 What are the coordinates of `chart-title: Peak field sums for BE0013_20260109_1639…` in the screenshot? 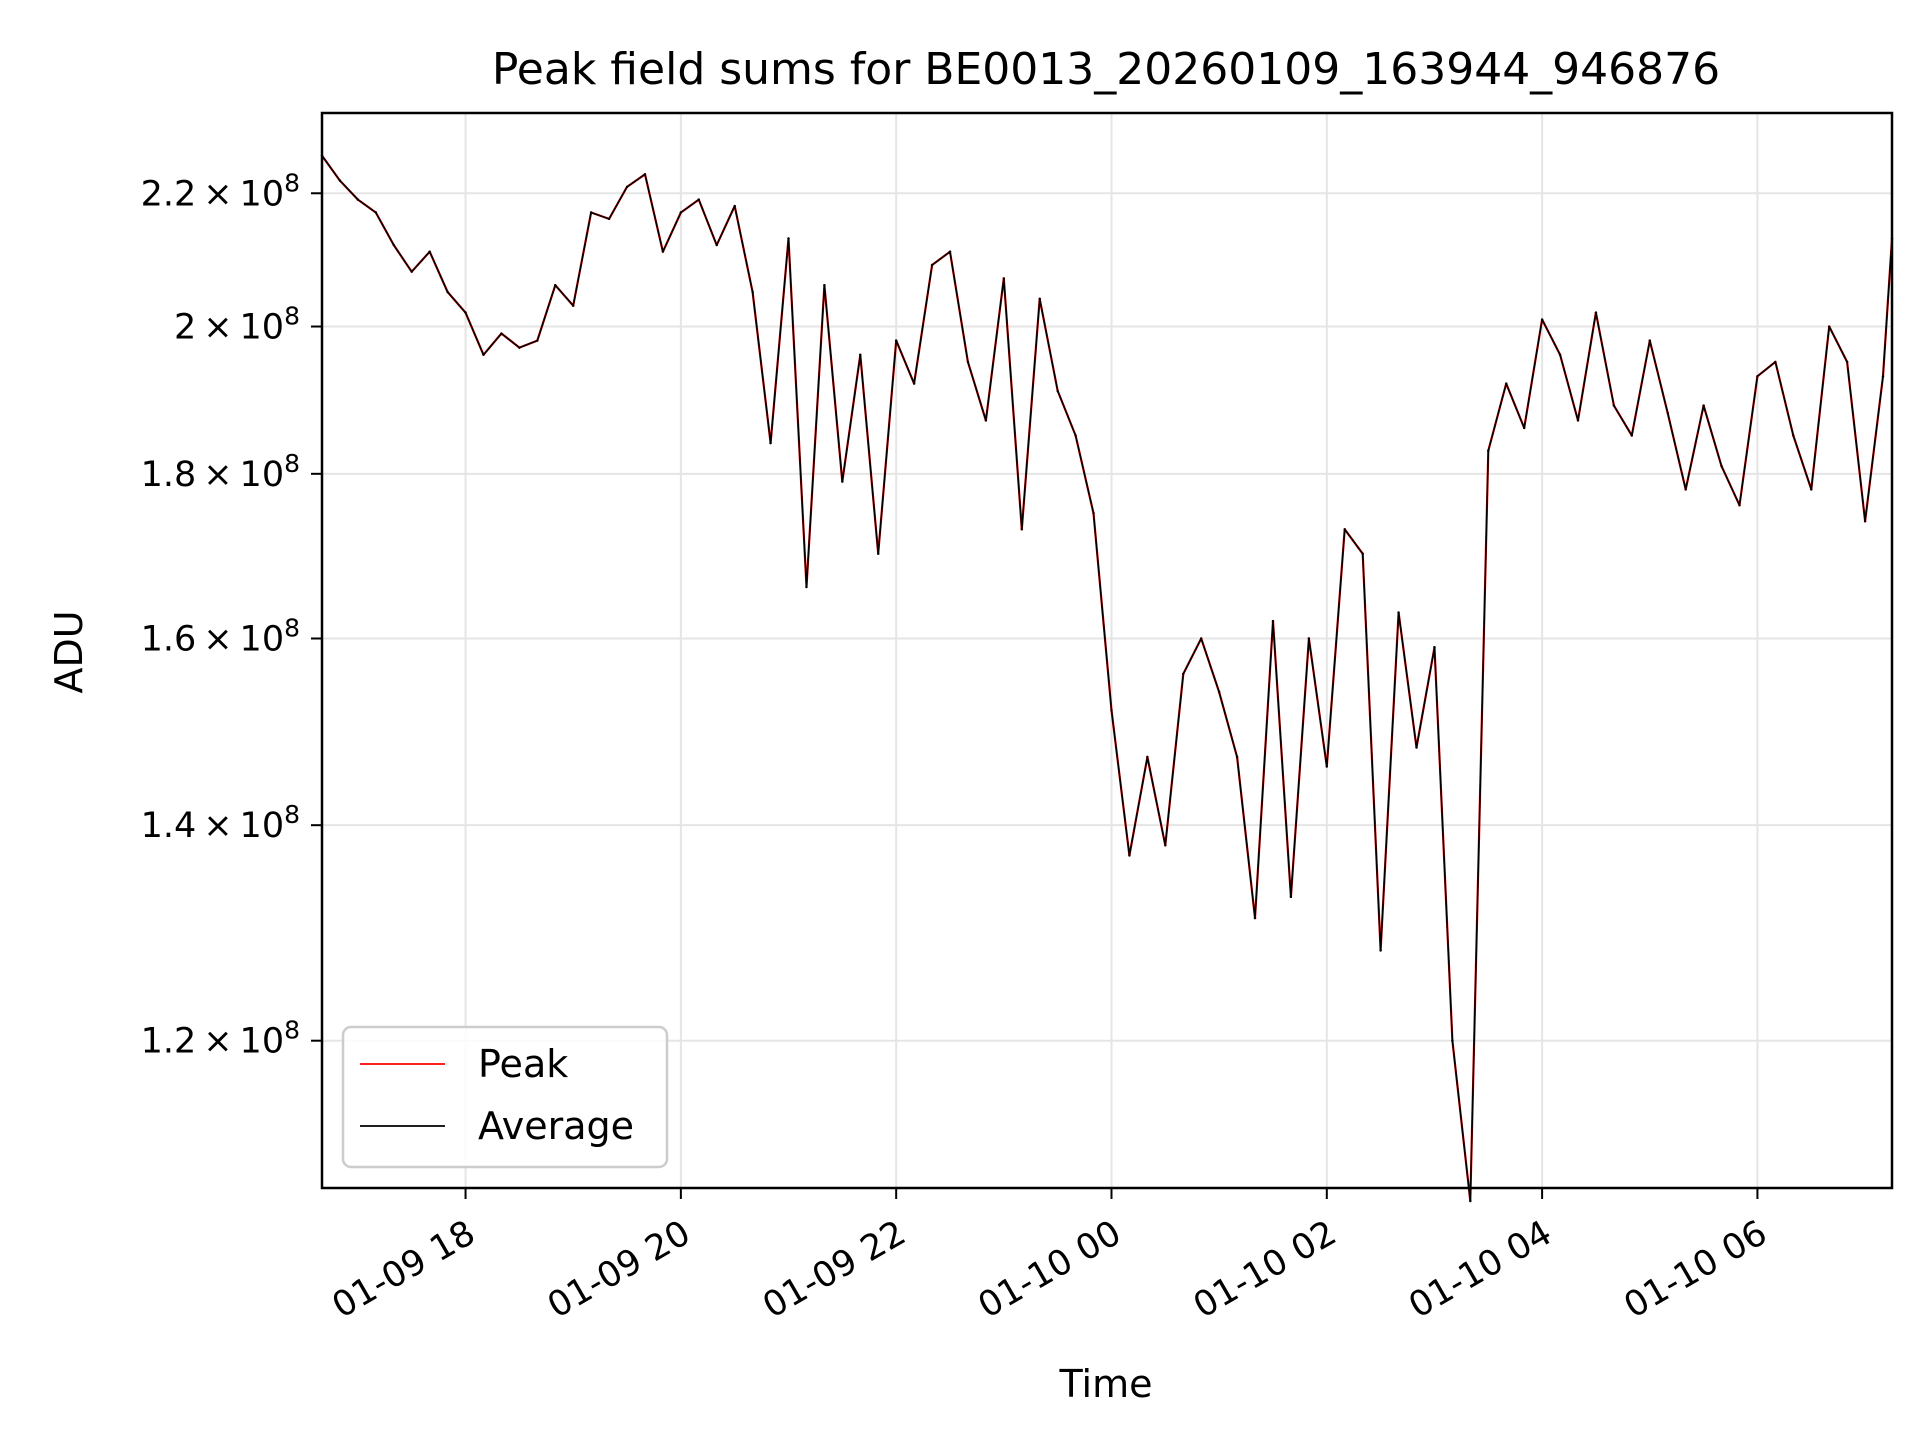 It's located at (1106, 69).